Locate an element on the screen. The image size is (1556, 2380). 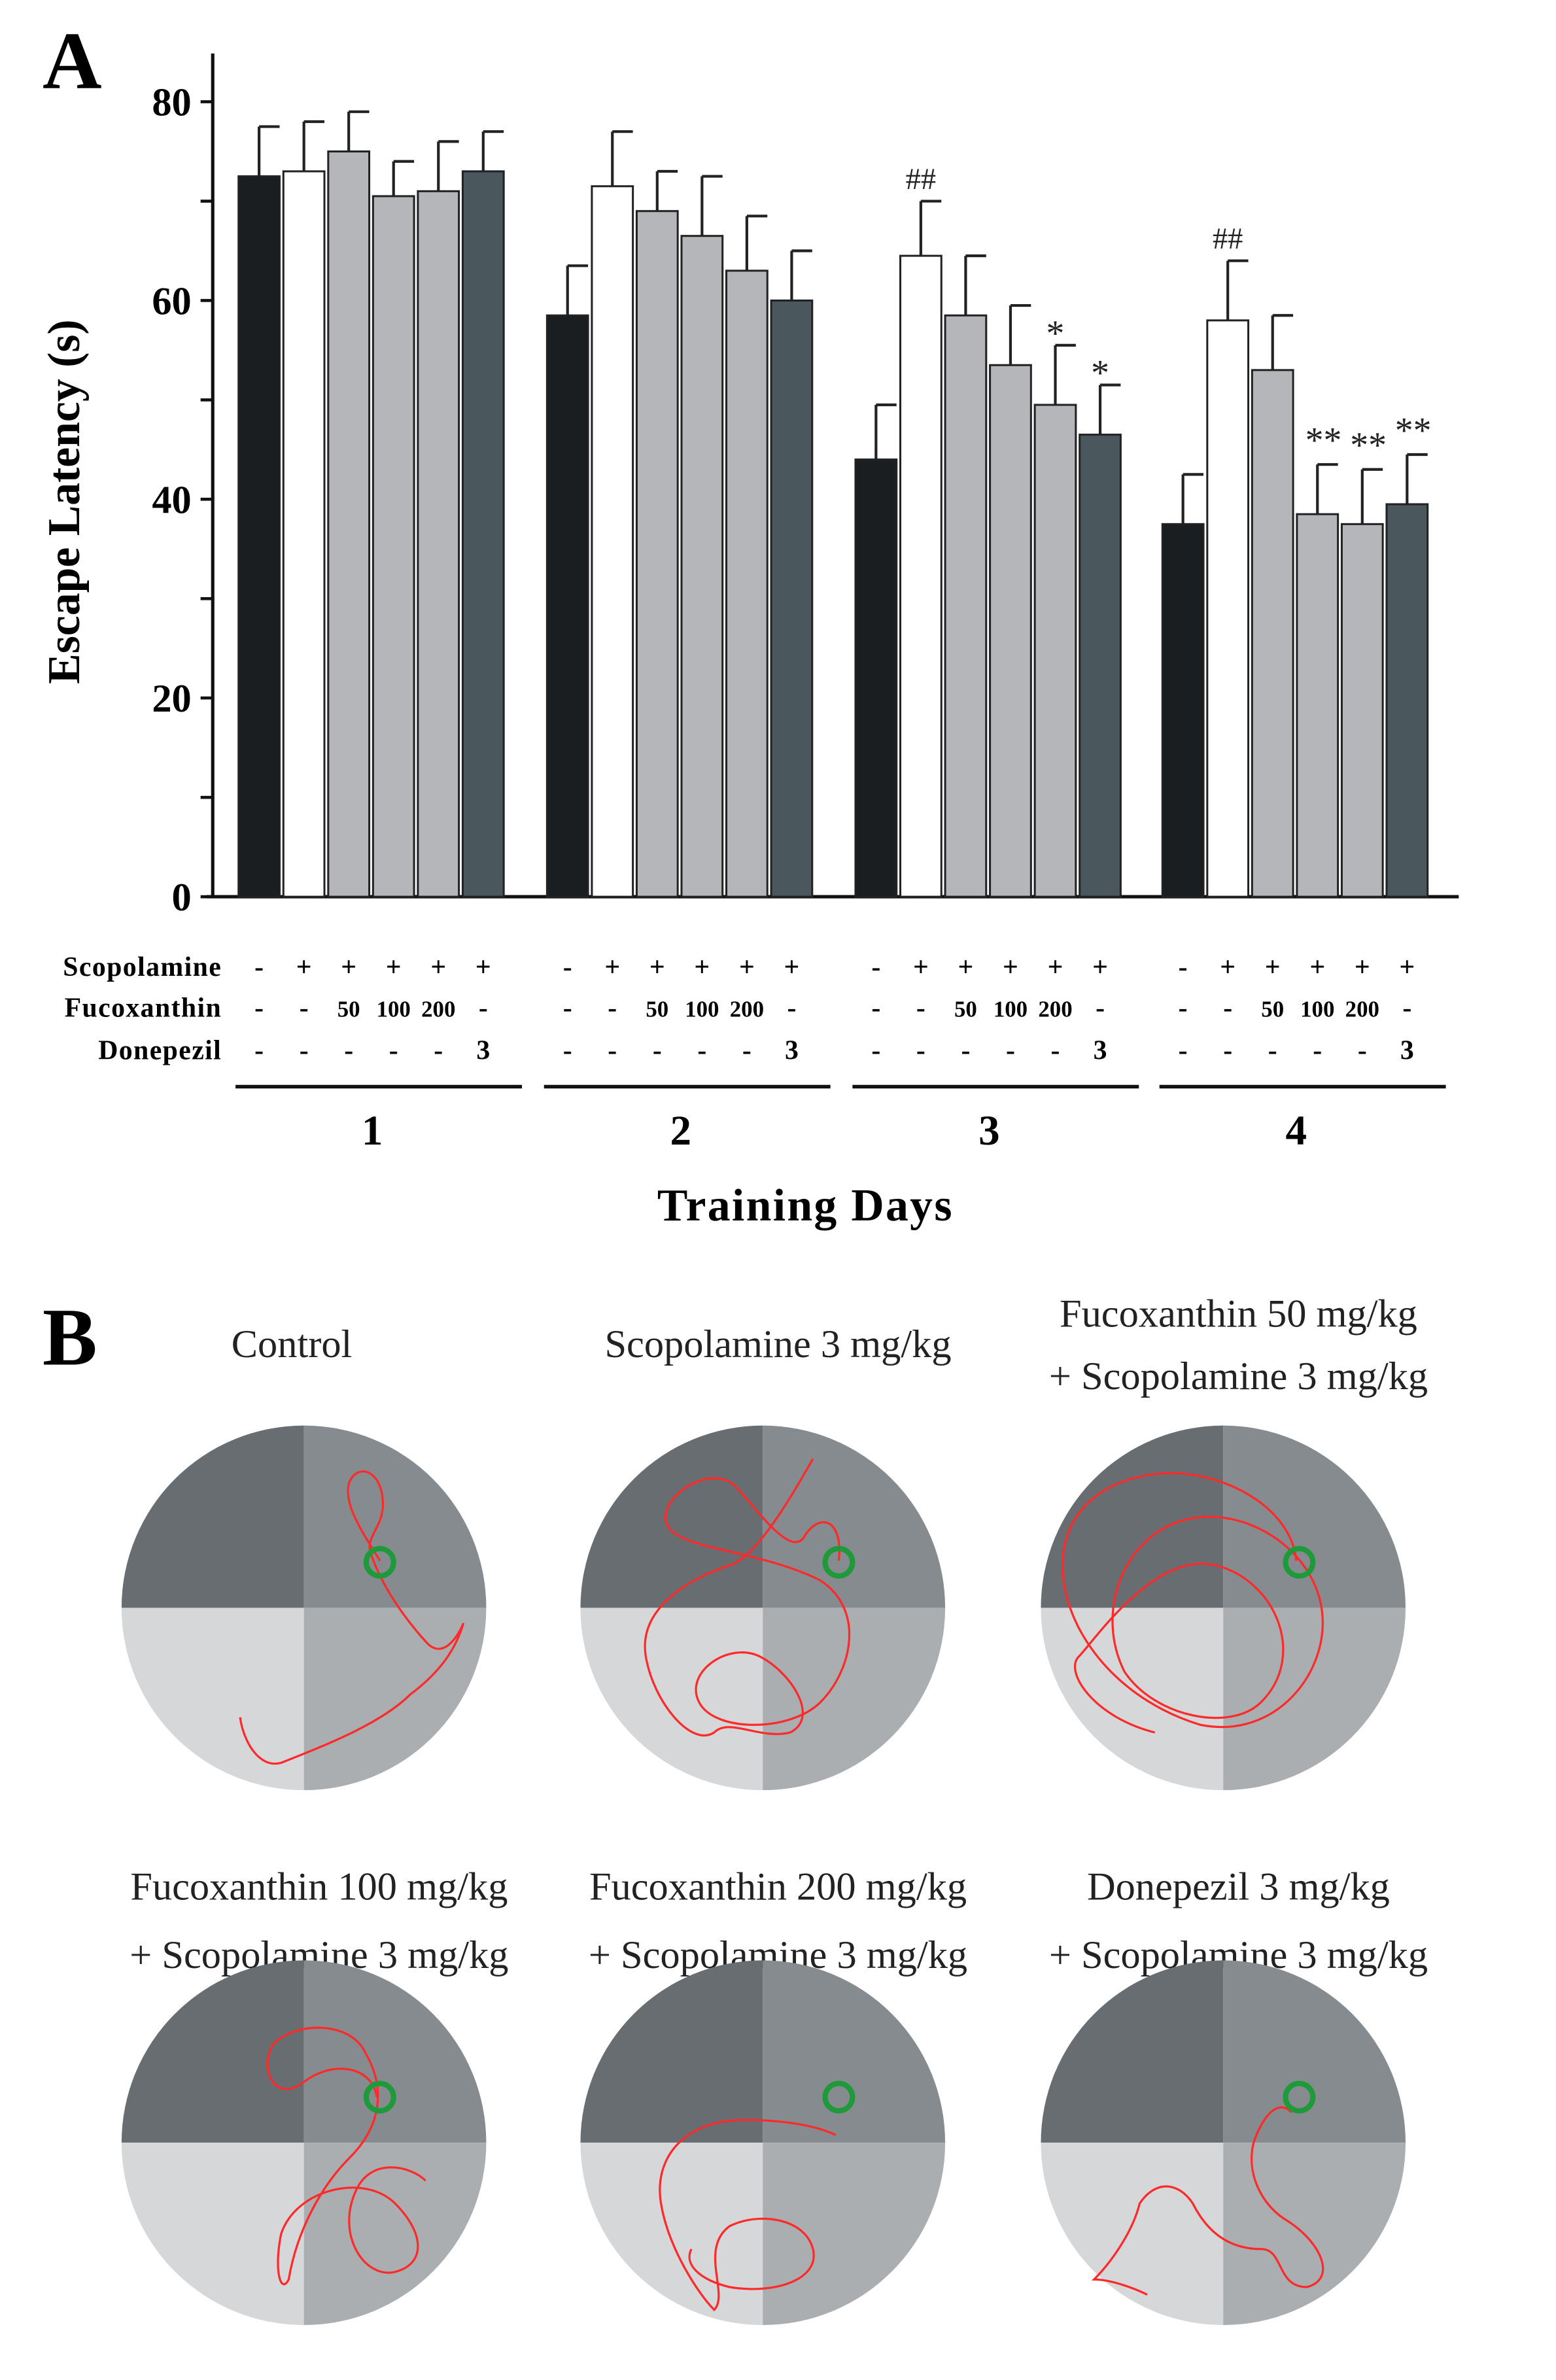
day-label: 3 is located at coordinates (989, 1130).